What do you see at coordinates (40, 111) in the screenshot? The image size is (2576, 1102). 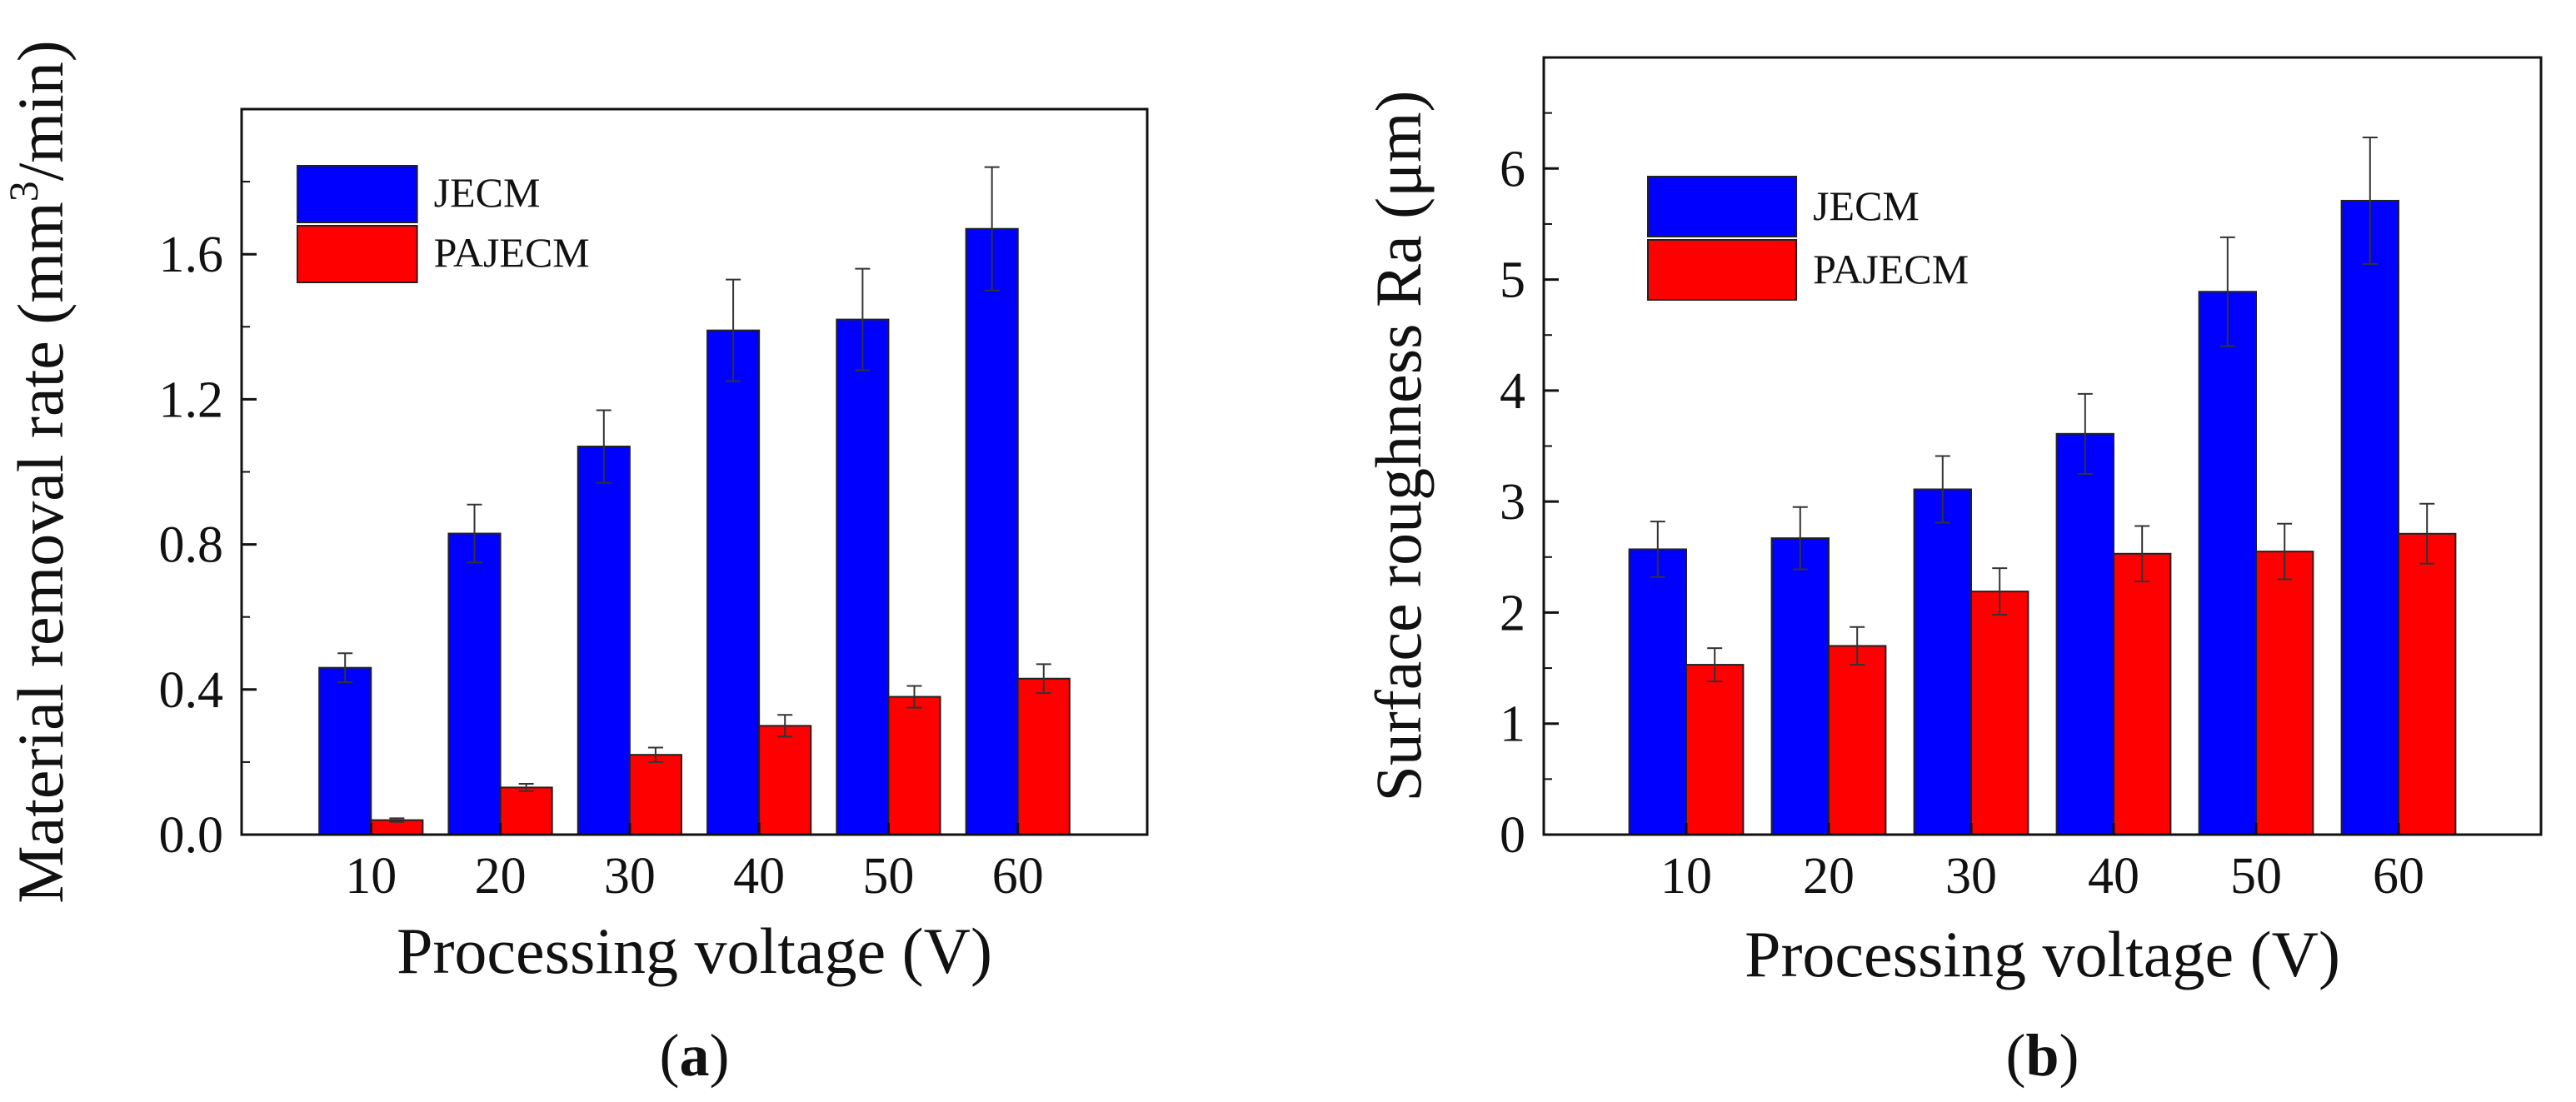 I see `y-axis-label-unit: /min)` at bounding box center [40, 111].